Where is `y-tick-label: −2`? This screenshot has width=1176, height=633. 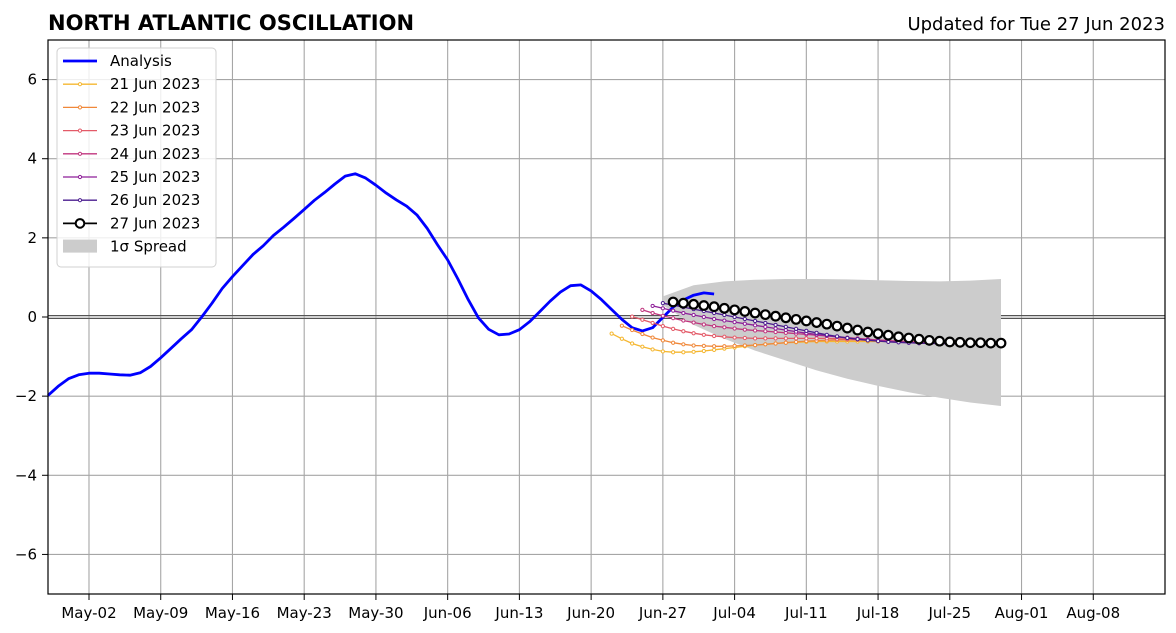 y-tick-label: −2 is located at coordinates (26, 396).